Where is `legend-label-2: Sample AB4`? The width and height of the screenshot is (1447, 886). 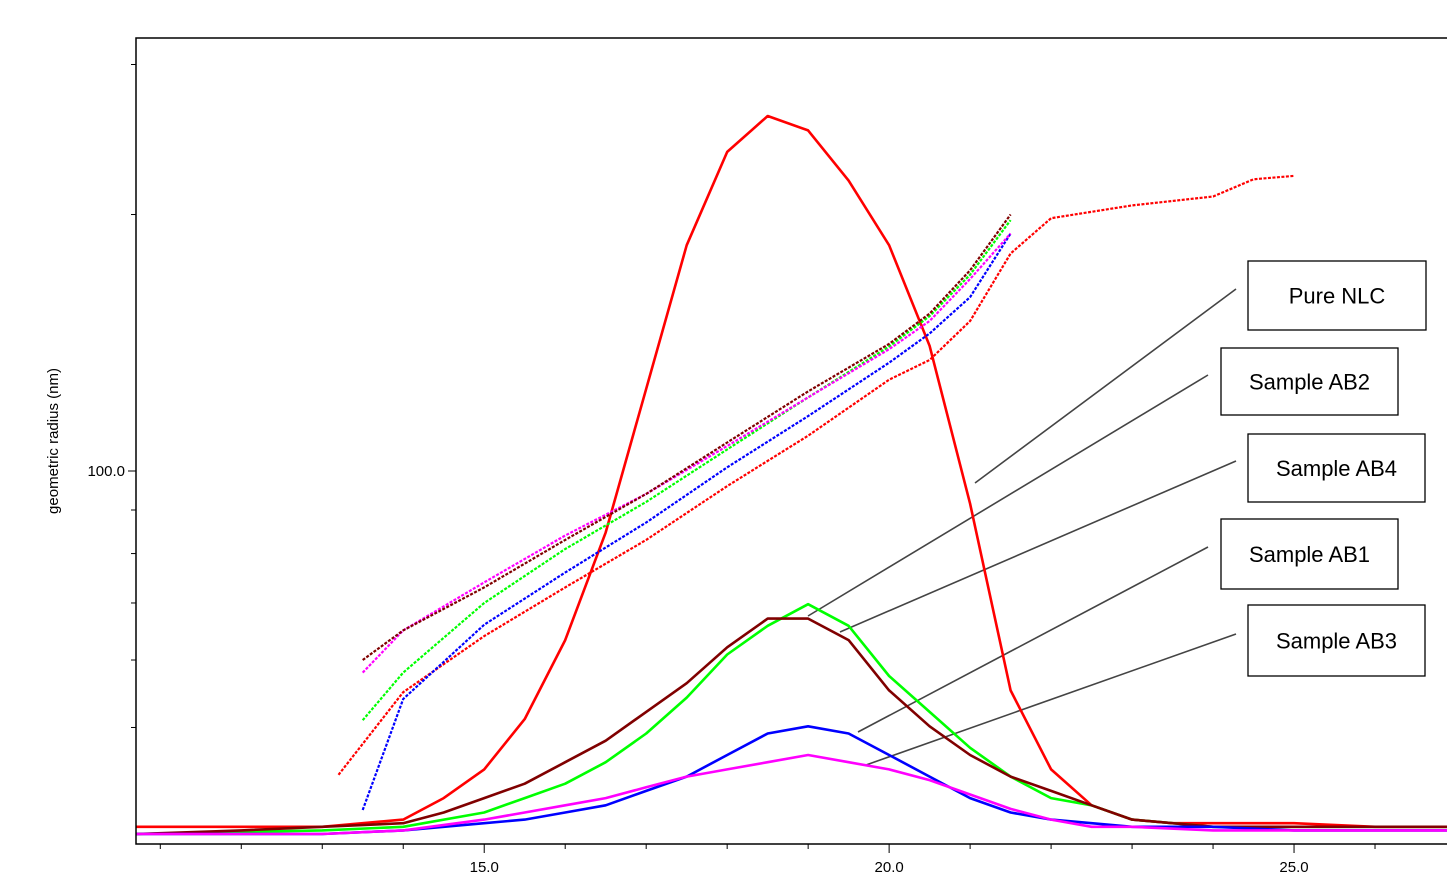
legend-label-2: Sample AB4 is located at coordinates (1336, 468).